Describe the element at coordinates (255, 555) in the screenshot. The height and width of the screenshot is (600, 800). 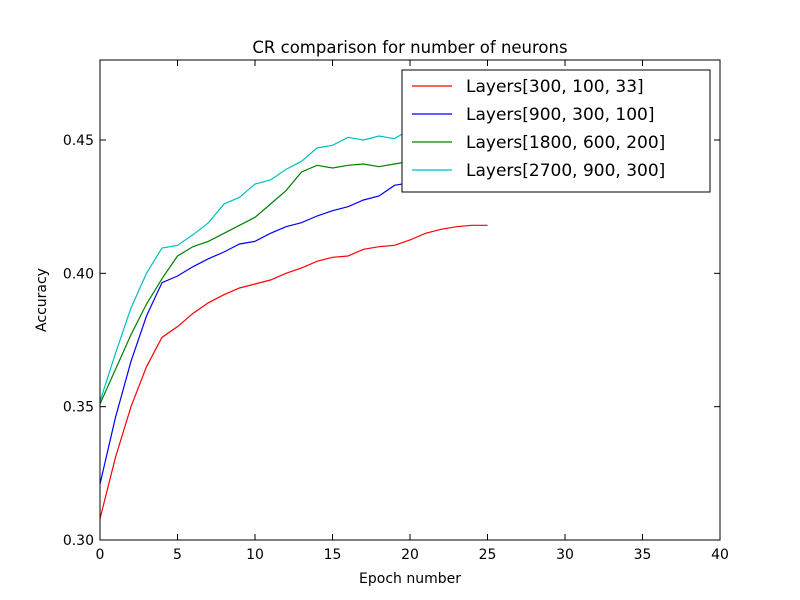
I see `x-tick-label: 10` at that location.